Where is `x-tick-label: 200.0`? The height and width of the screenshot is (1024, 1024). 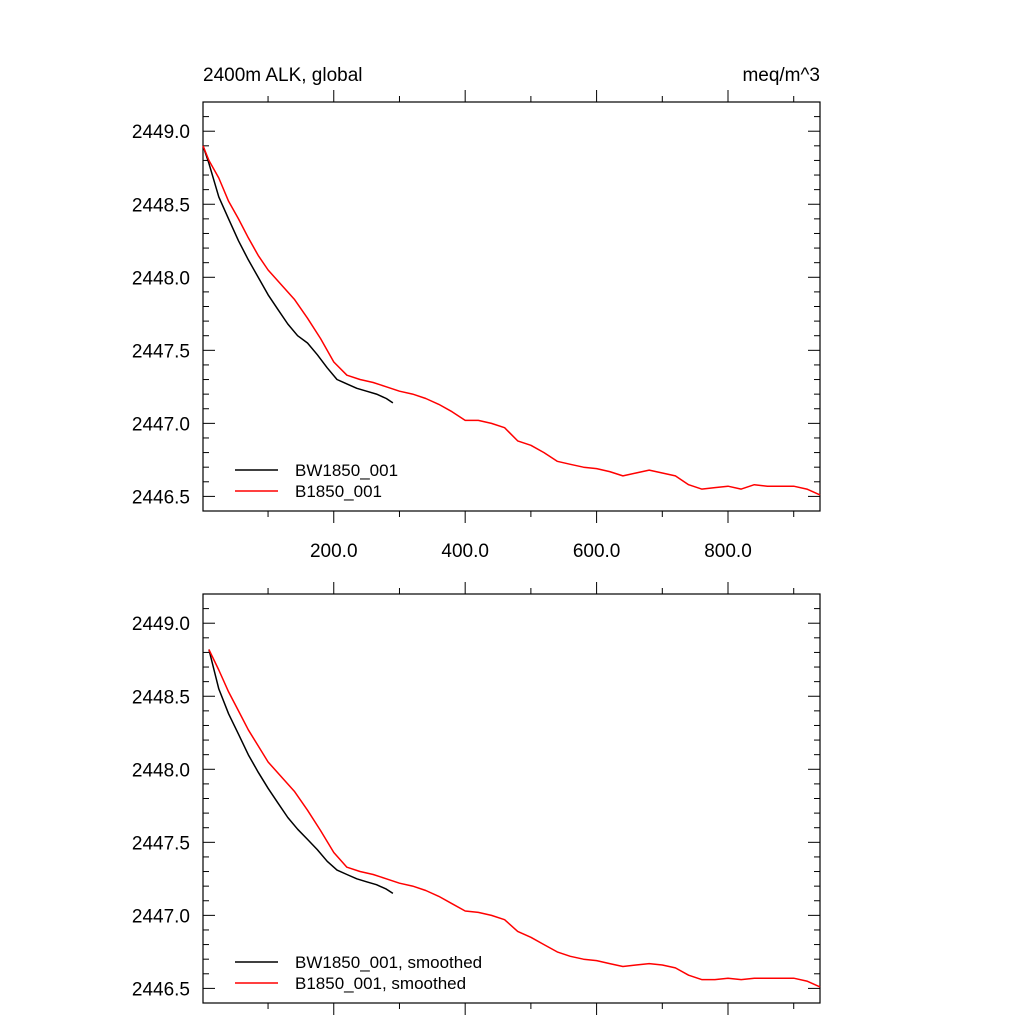
x-tick-label: 200.0 is located at coordinates (334, 551).